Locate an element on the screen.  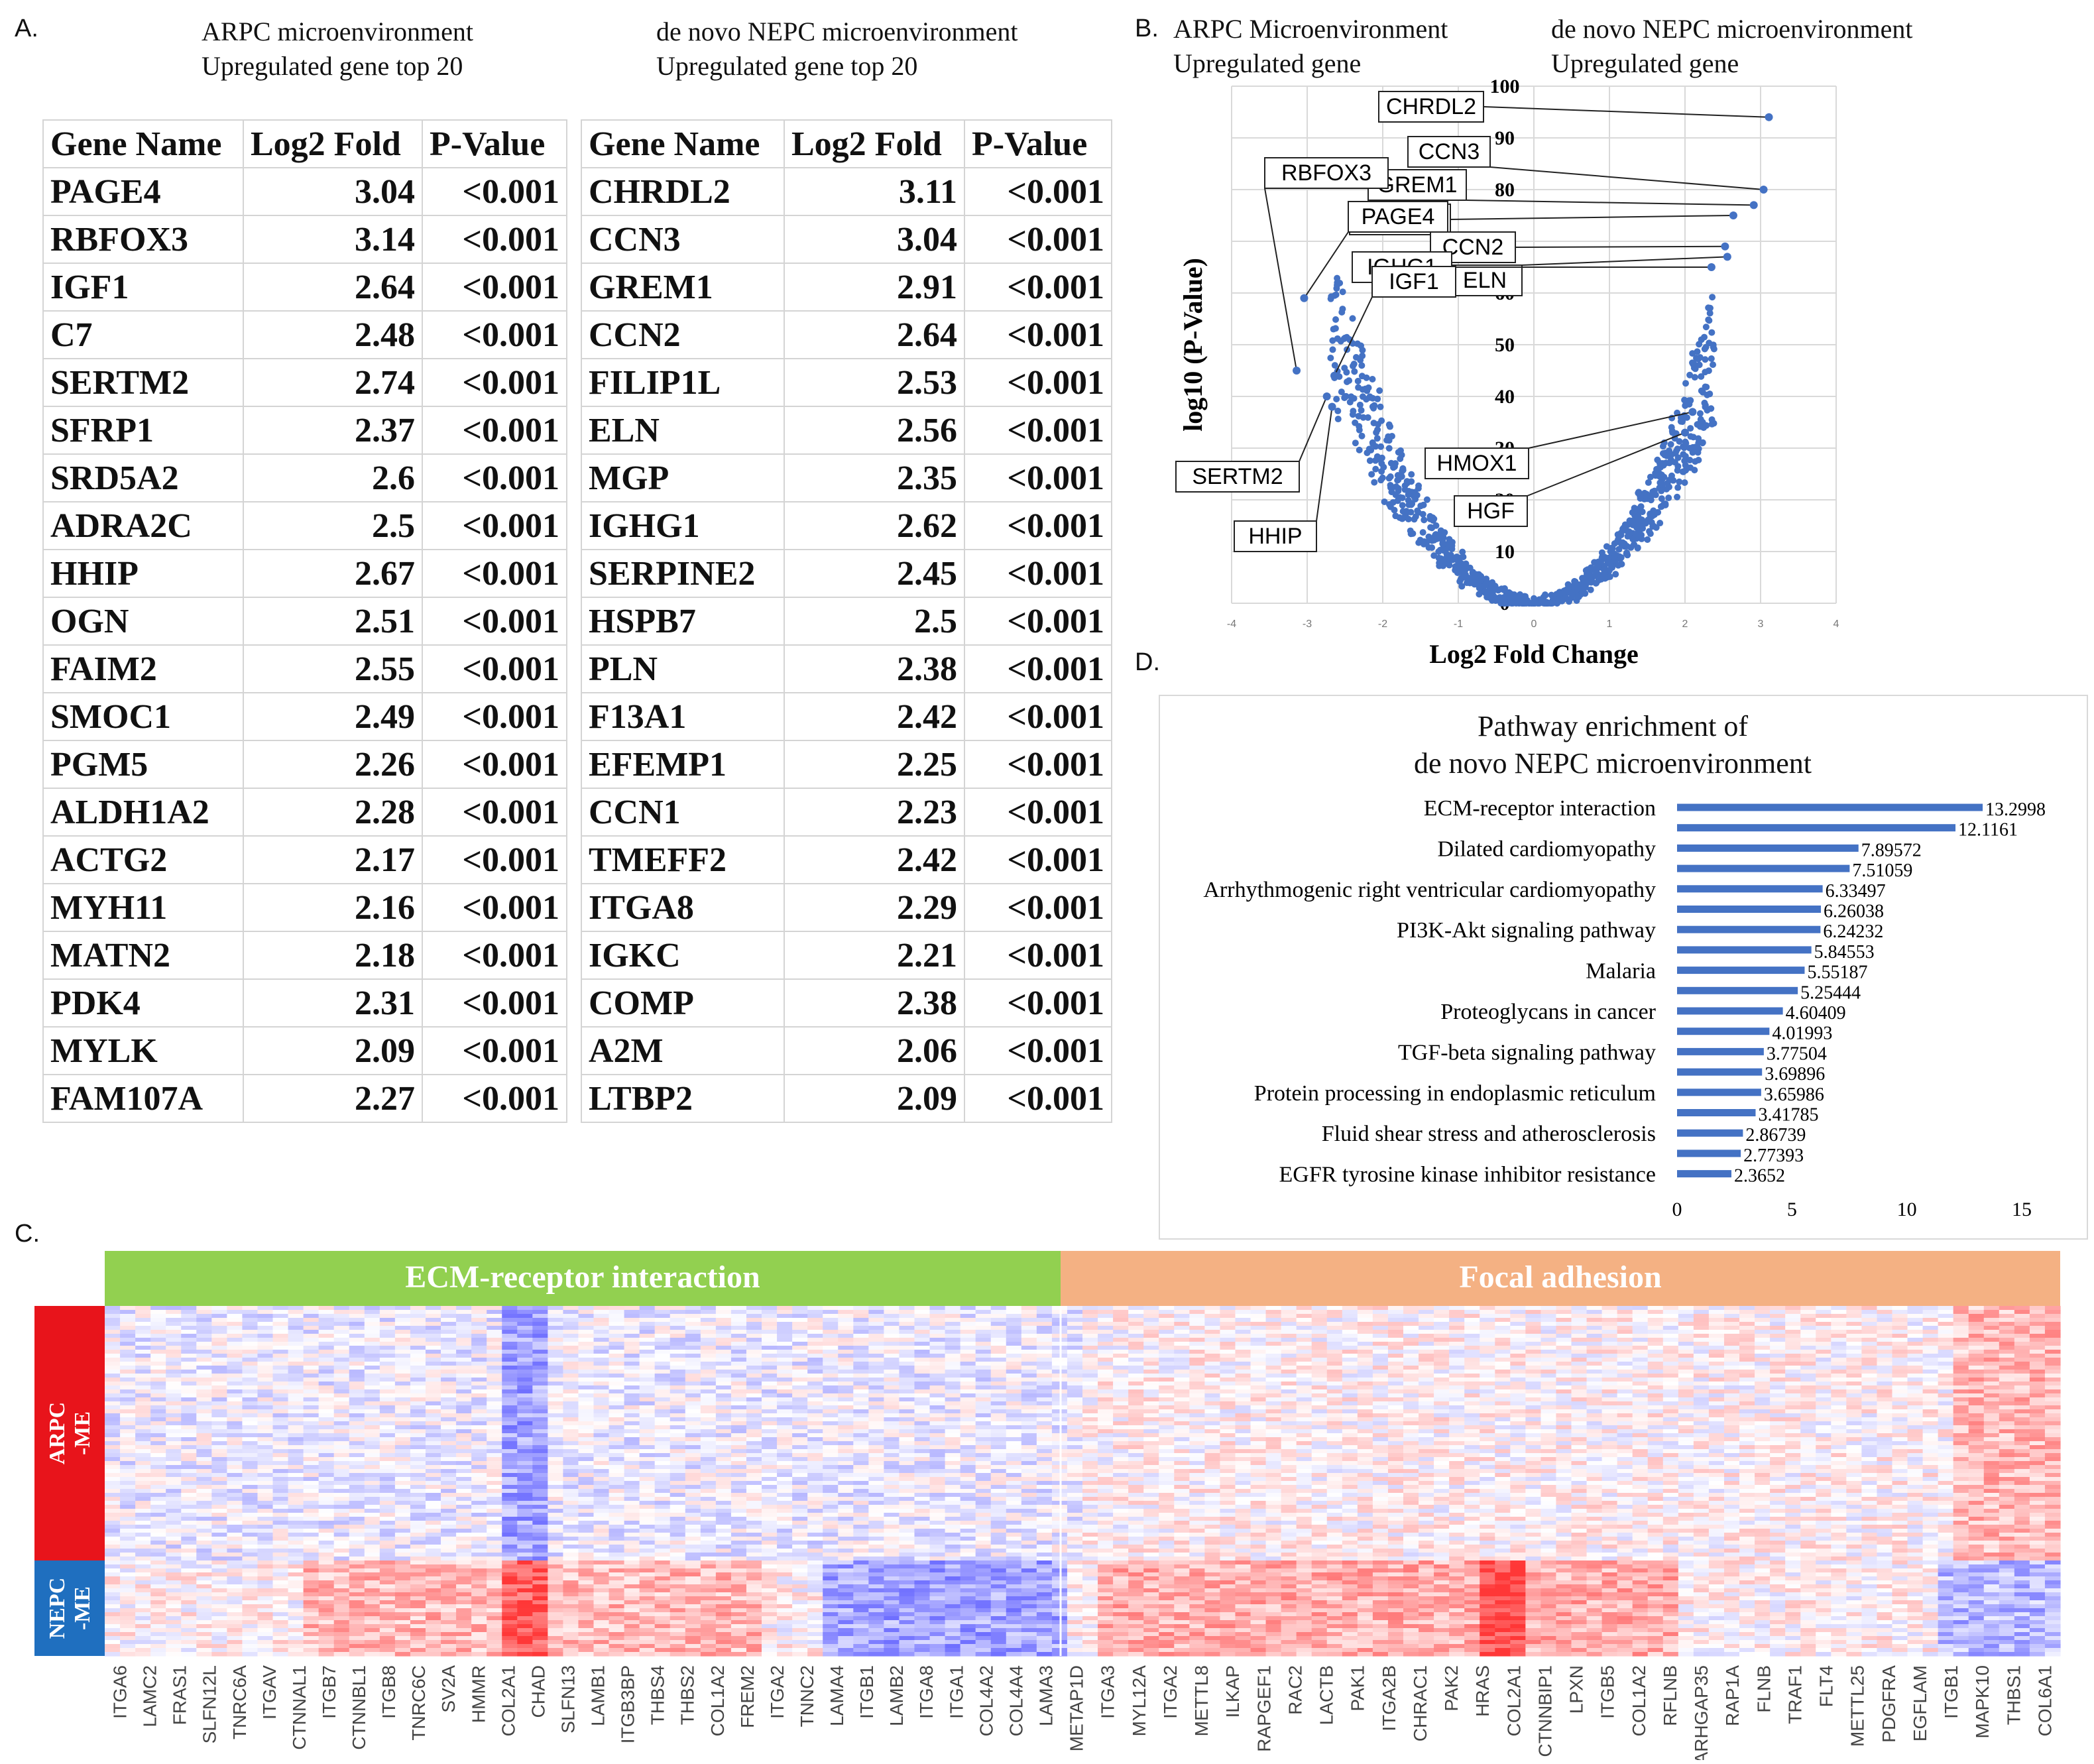
log2-fold-cell: 2.5 is located at coordinates (333, 525).